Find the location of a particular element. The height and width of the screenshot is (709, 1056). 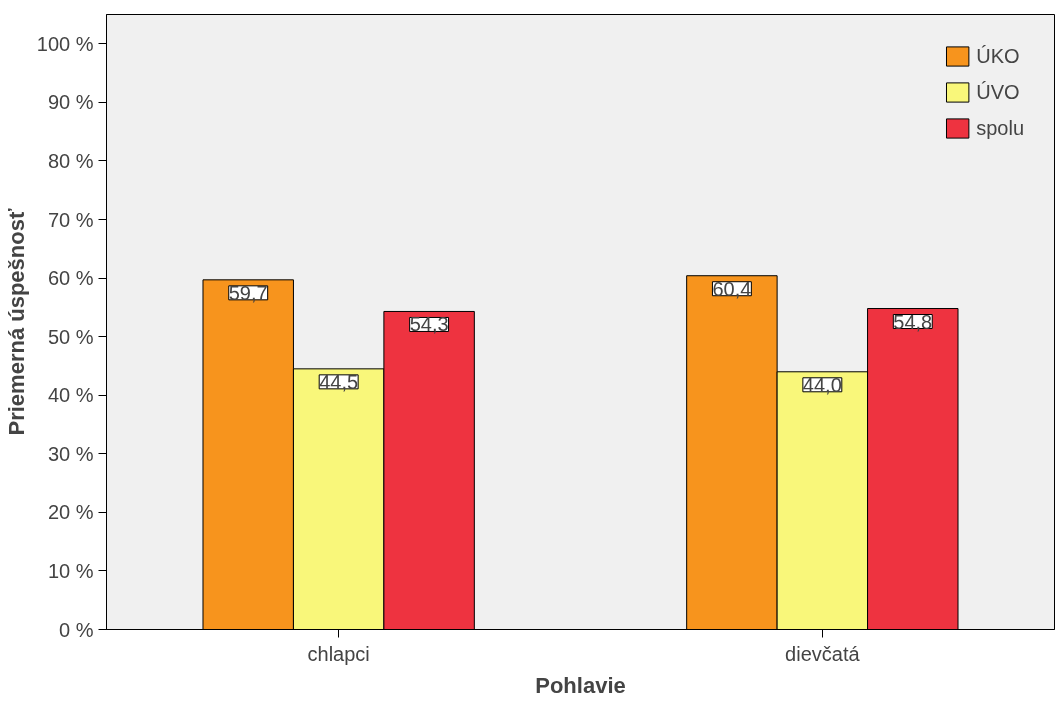

y-tick-label: 90 % is located at coordinates (70, 102).